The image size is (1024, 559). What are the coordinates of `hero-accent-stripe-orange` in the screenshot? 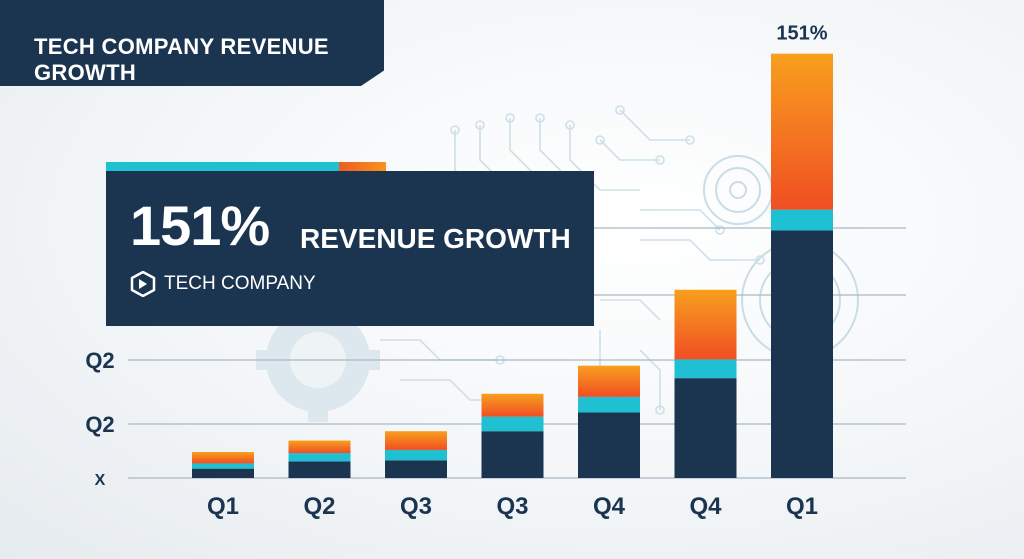 It's located at (362, 166).